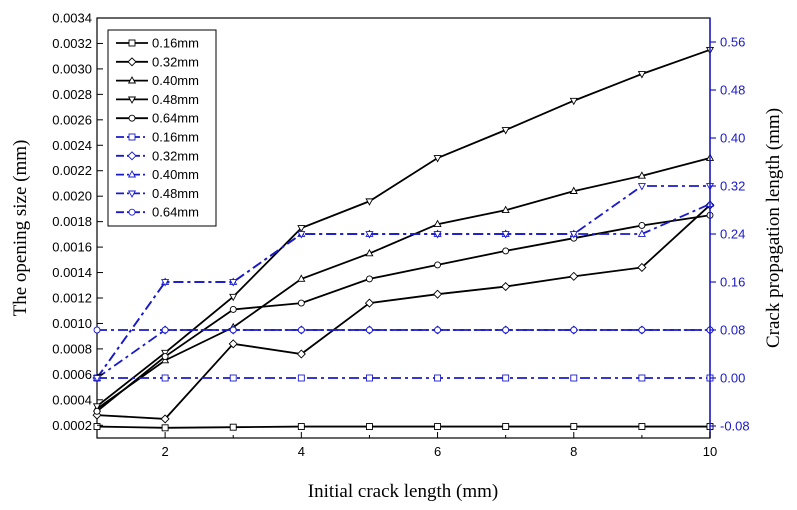  I want to click on left-y-tick-label: 0.0028, so click(72, 94).